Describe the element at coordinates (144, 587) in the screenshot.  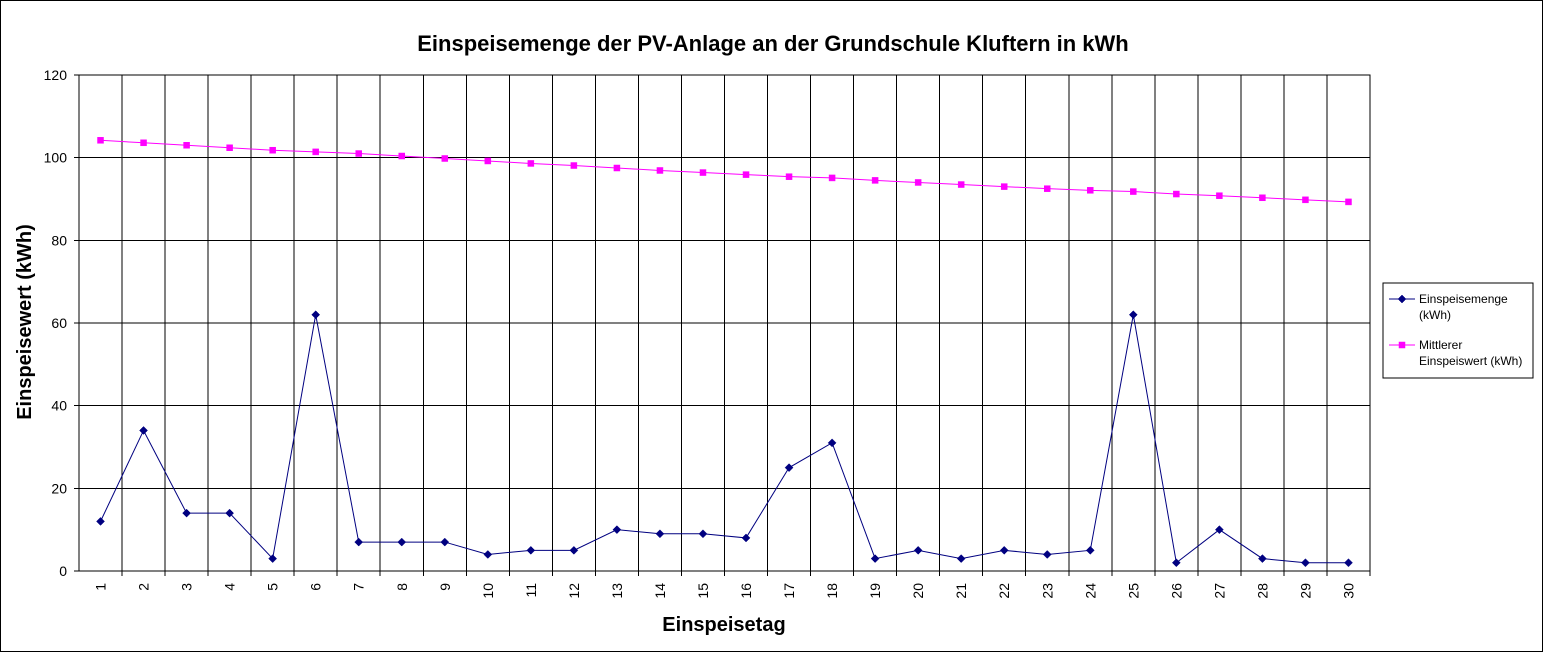
I see `x-tick-label: 2` at that location.